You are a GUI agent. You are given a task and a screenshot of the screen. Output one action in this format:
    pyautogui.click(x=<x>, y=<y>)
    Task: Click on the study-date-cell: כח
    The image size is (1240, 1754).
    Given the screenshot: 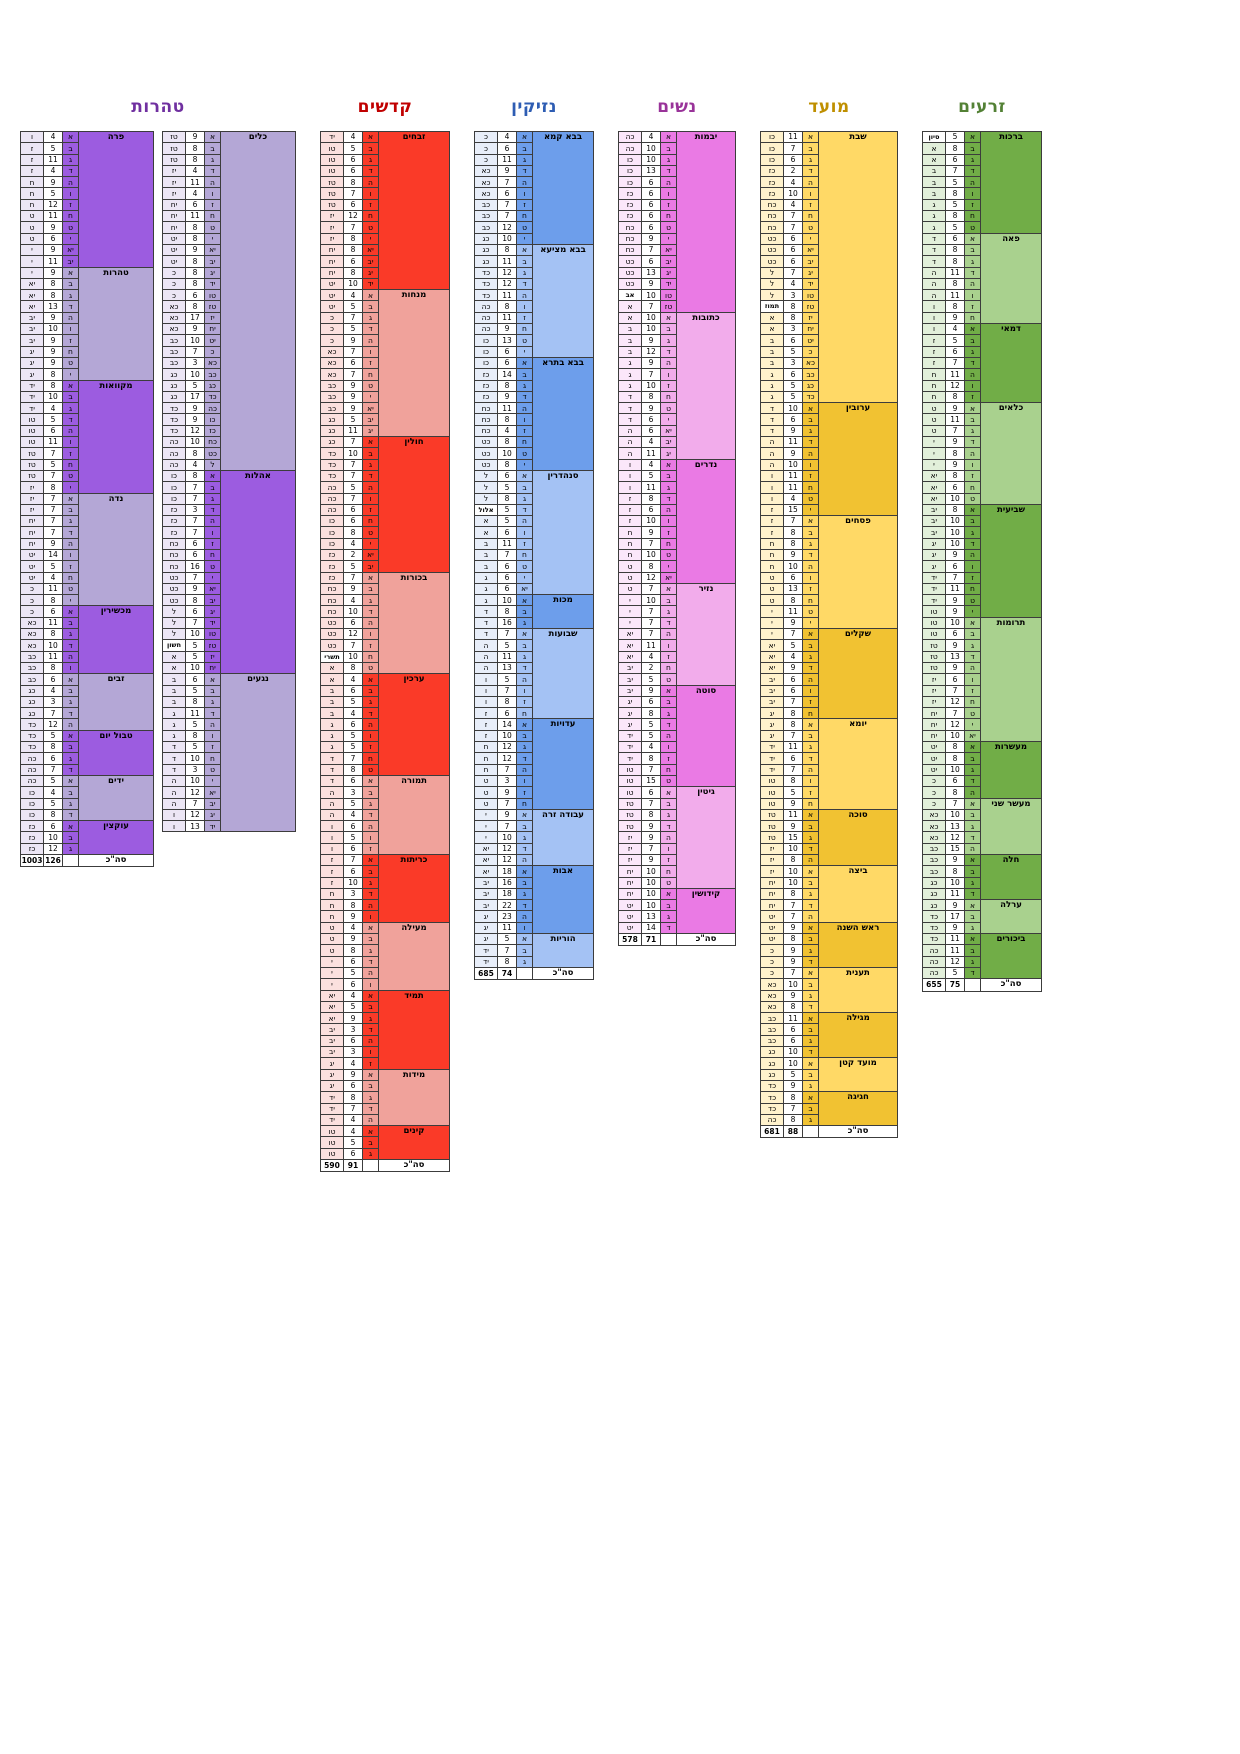 What is the action you would take?
    pyautogui.click(x=630, y=227)
    